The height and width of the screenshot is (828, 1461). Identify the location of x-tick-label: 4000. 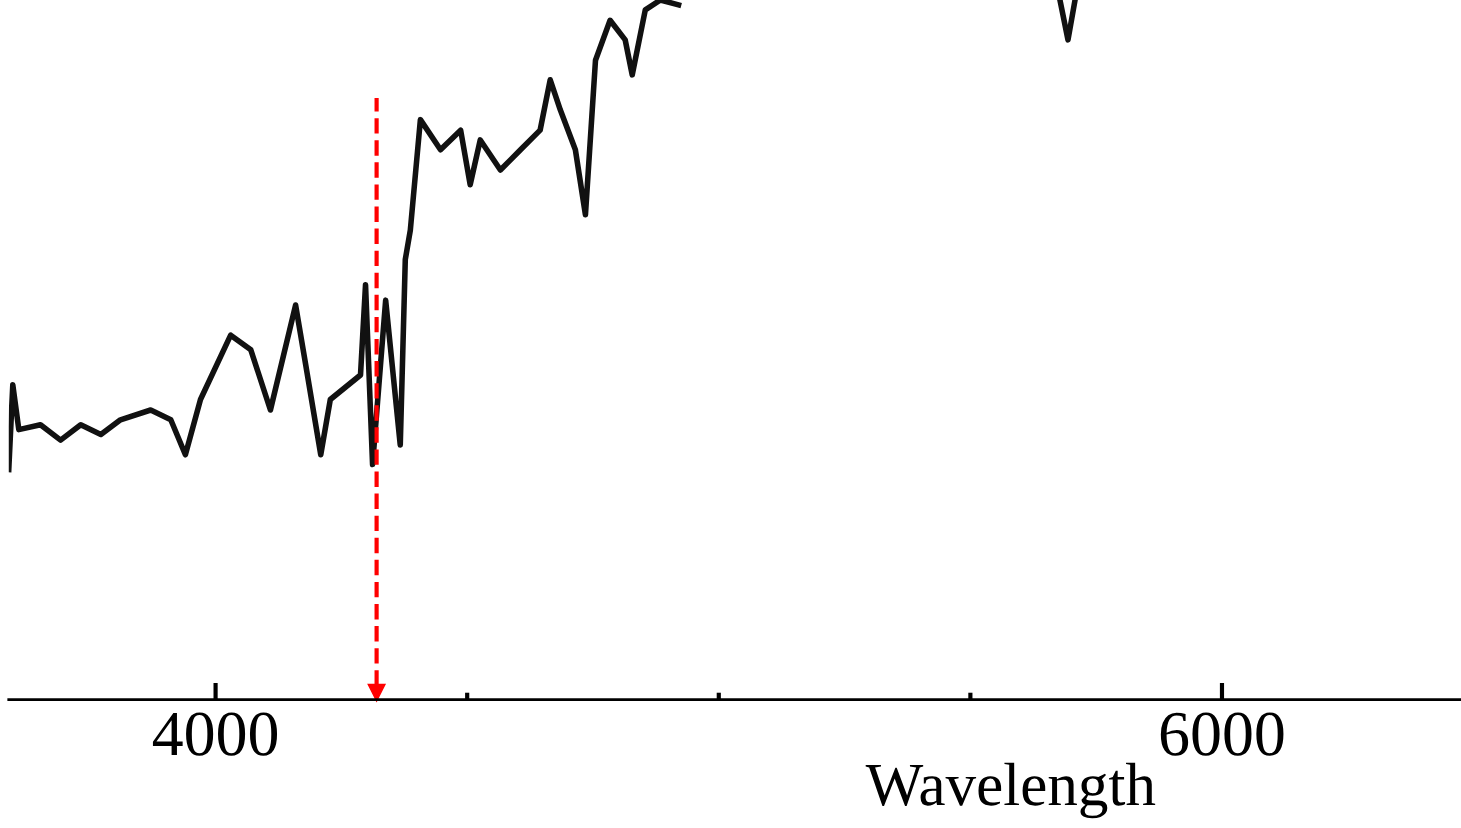
(215, 734).